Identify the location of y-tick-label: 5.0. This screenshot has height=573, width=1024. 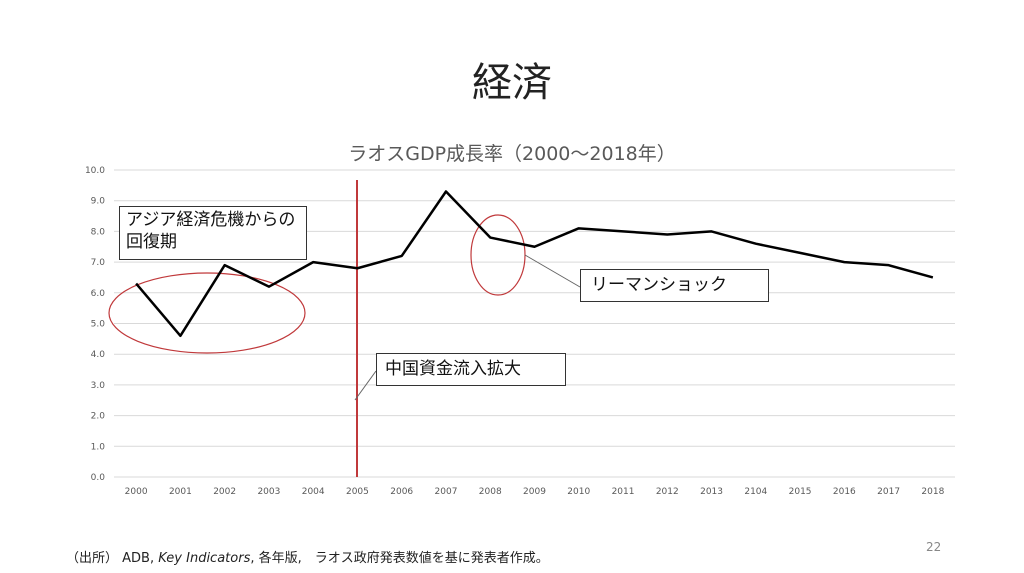
(98, 325).